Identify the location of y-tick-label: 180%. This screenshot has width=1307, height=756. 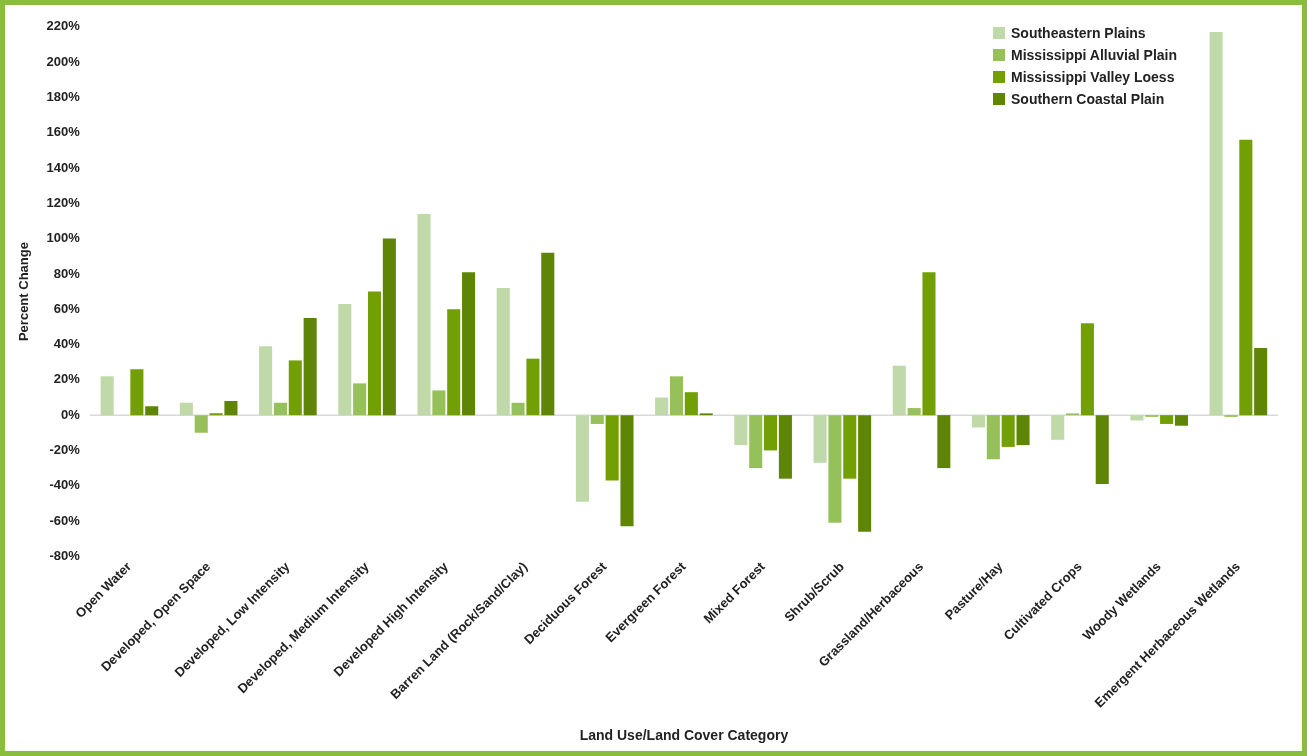
(63, 96).